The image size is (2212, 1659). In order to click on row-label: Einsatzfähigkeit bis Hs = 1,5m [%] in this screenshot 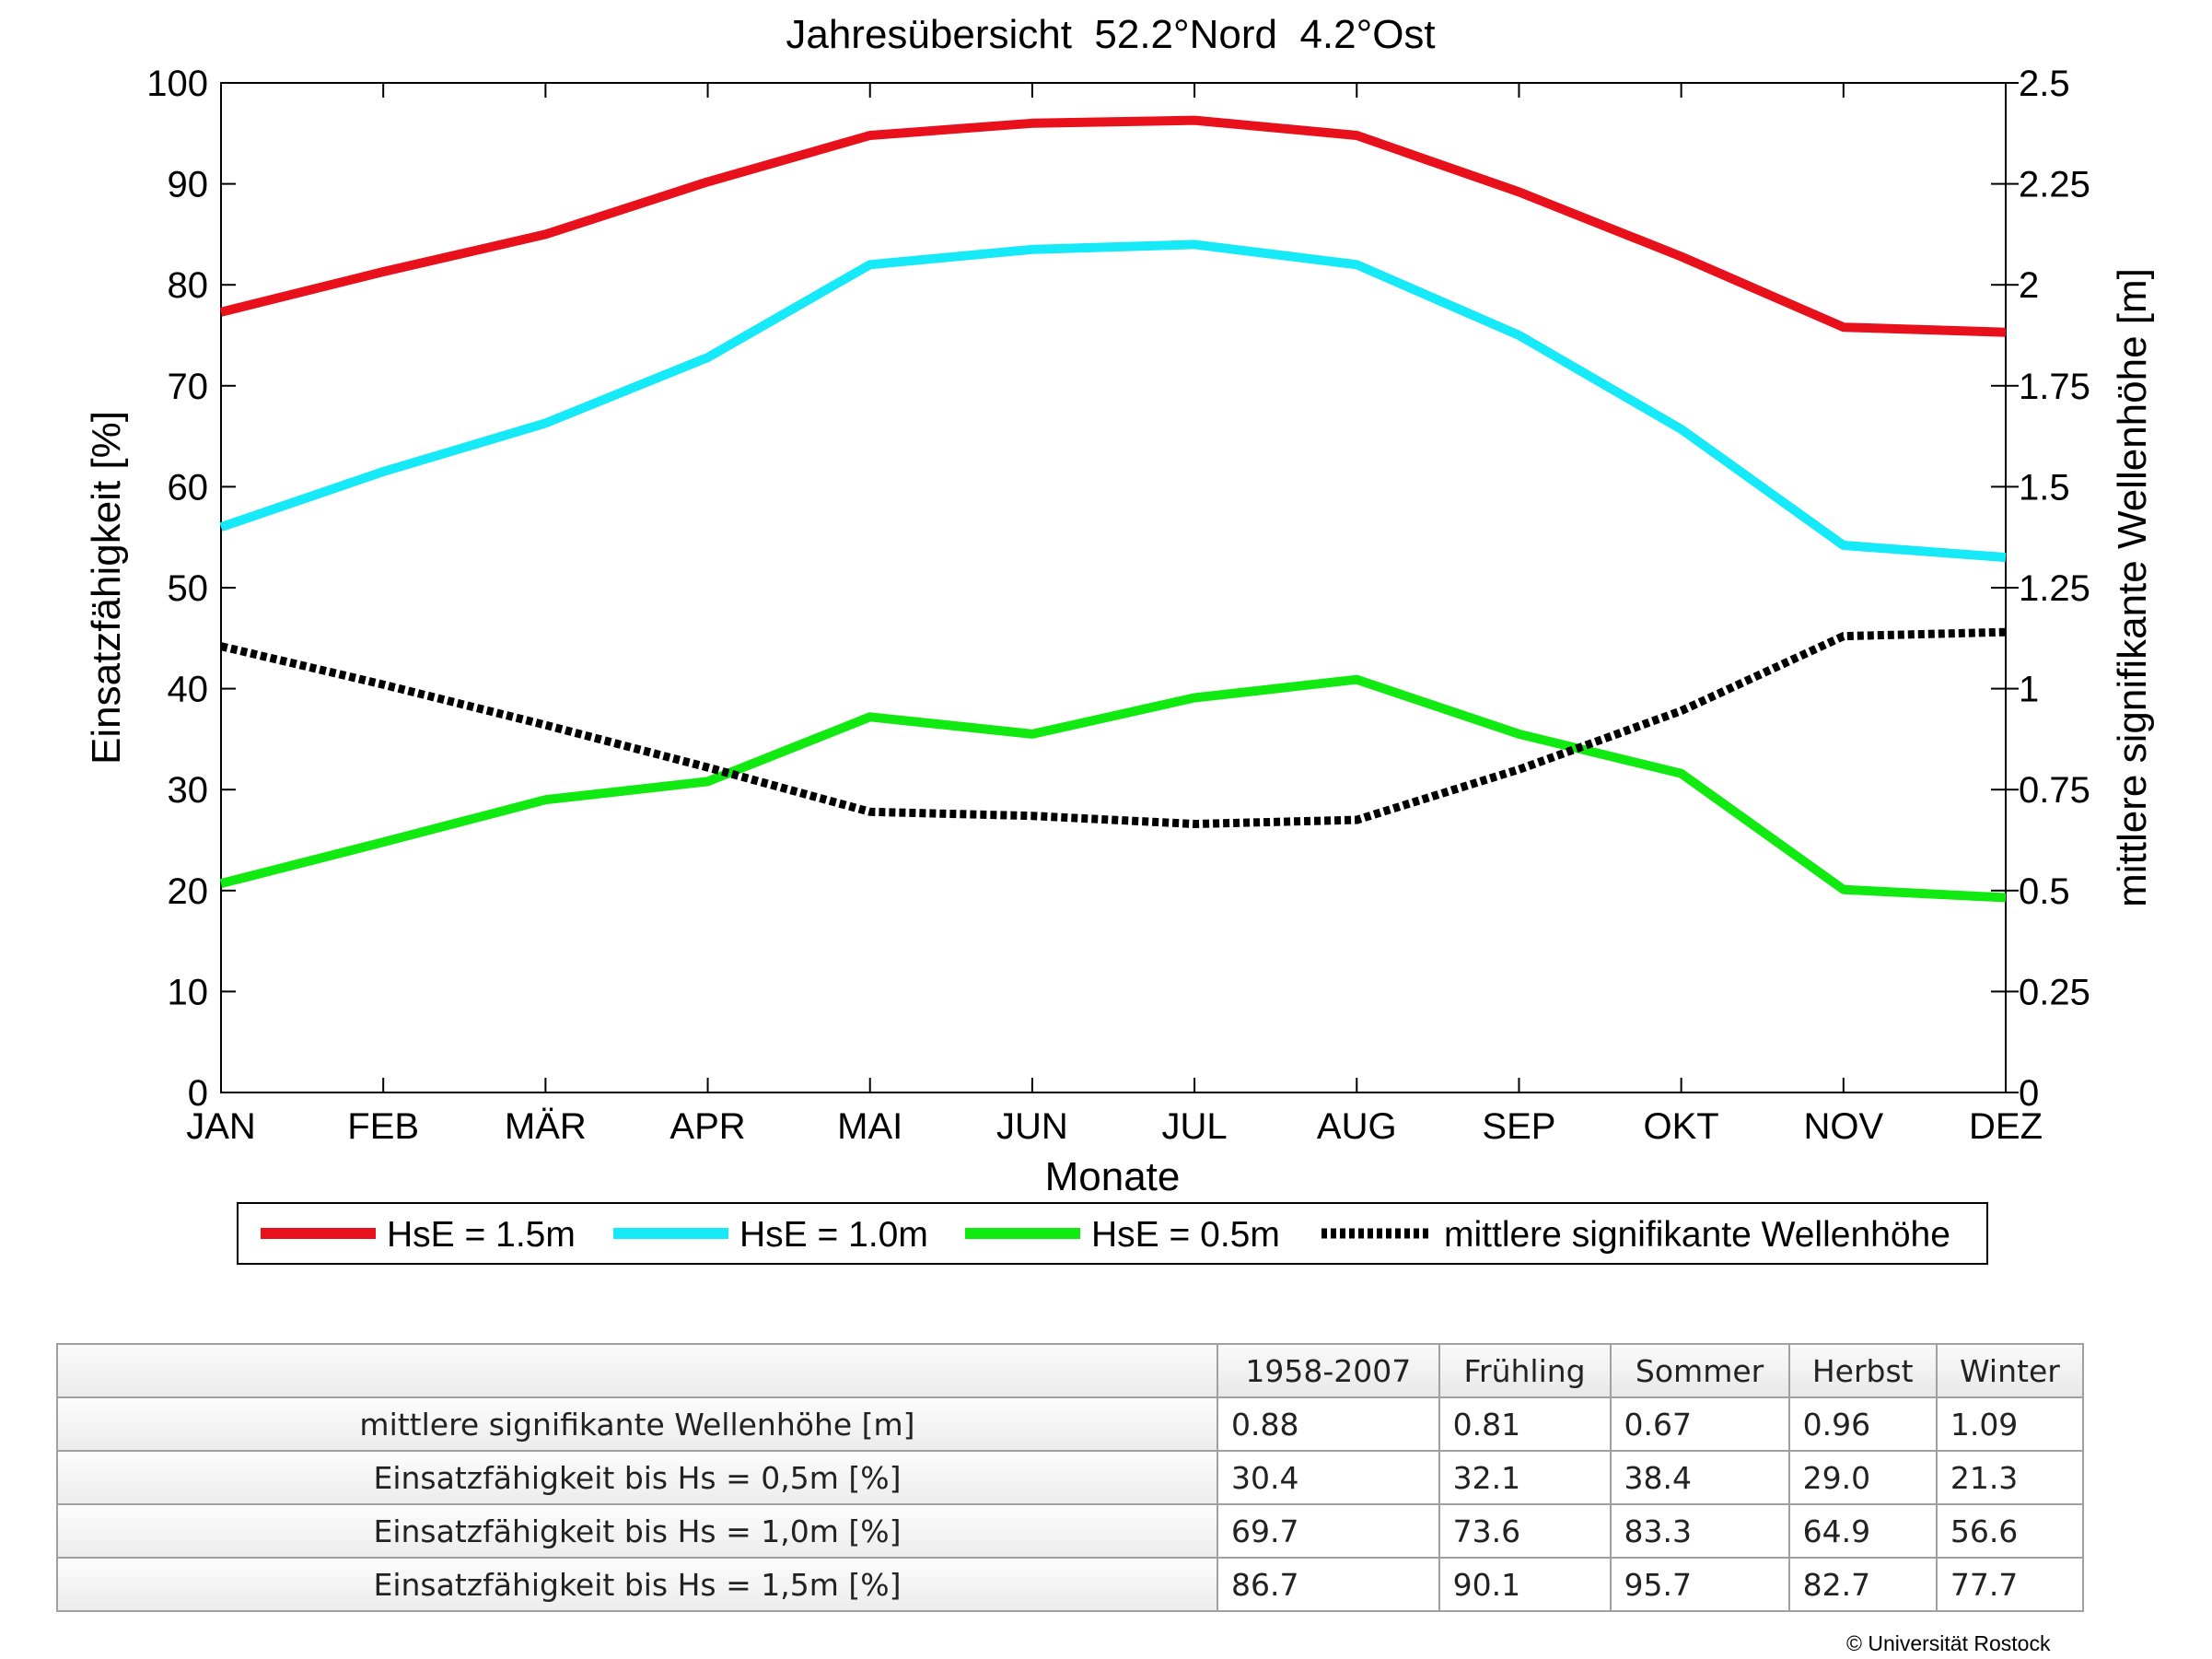, I will do `click(637, 1584)`.